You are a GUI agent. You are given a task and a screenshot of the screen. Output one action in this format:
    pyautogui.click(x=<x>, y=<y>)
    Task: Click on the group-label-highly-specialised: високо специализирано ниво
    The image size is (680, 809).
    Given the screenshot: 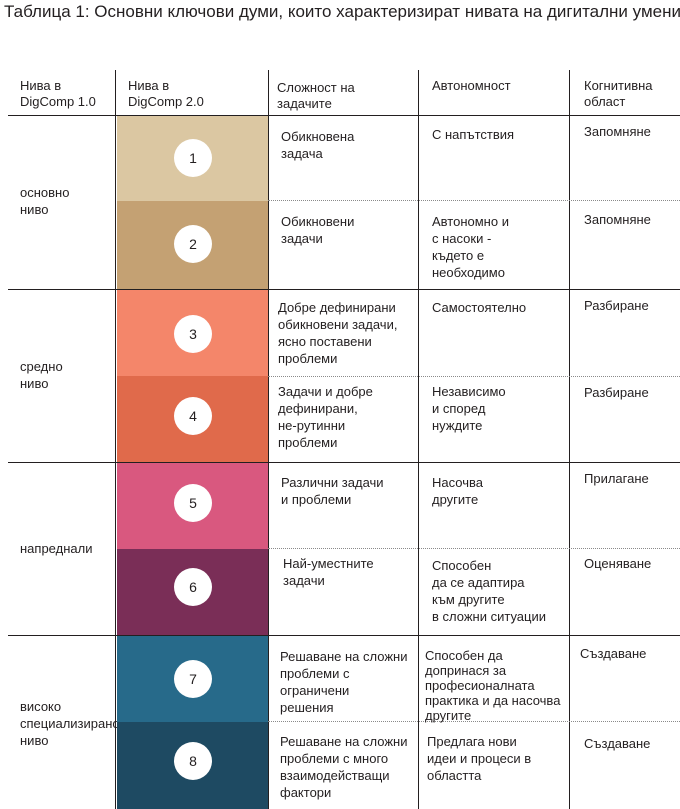 What is the action you would take?
    pyautogui.click(x=70, y=723)
    